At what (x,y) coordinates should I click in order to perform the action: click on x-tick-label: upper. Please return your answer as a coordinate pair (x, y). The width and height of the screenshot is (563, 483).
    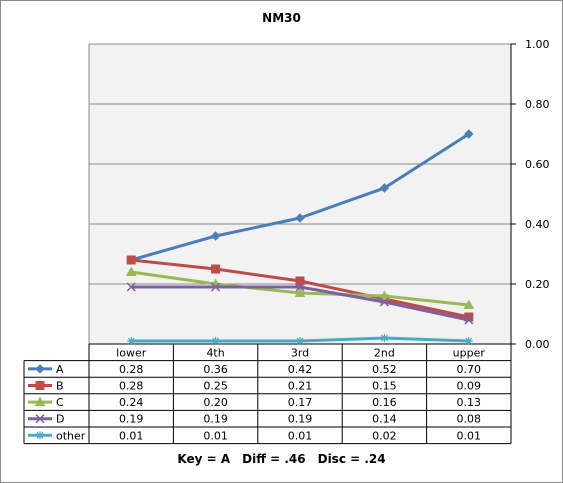
    Looking at the image, I should click on (469, 353).